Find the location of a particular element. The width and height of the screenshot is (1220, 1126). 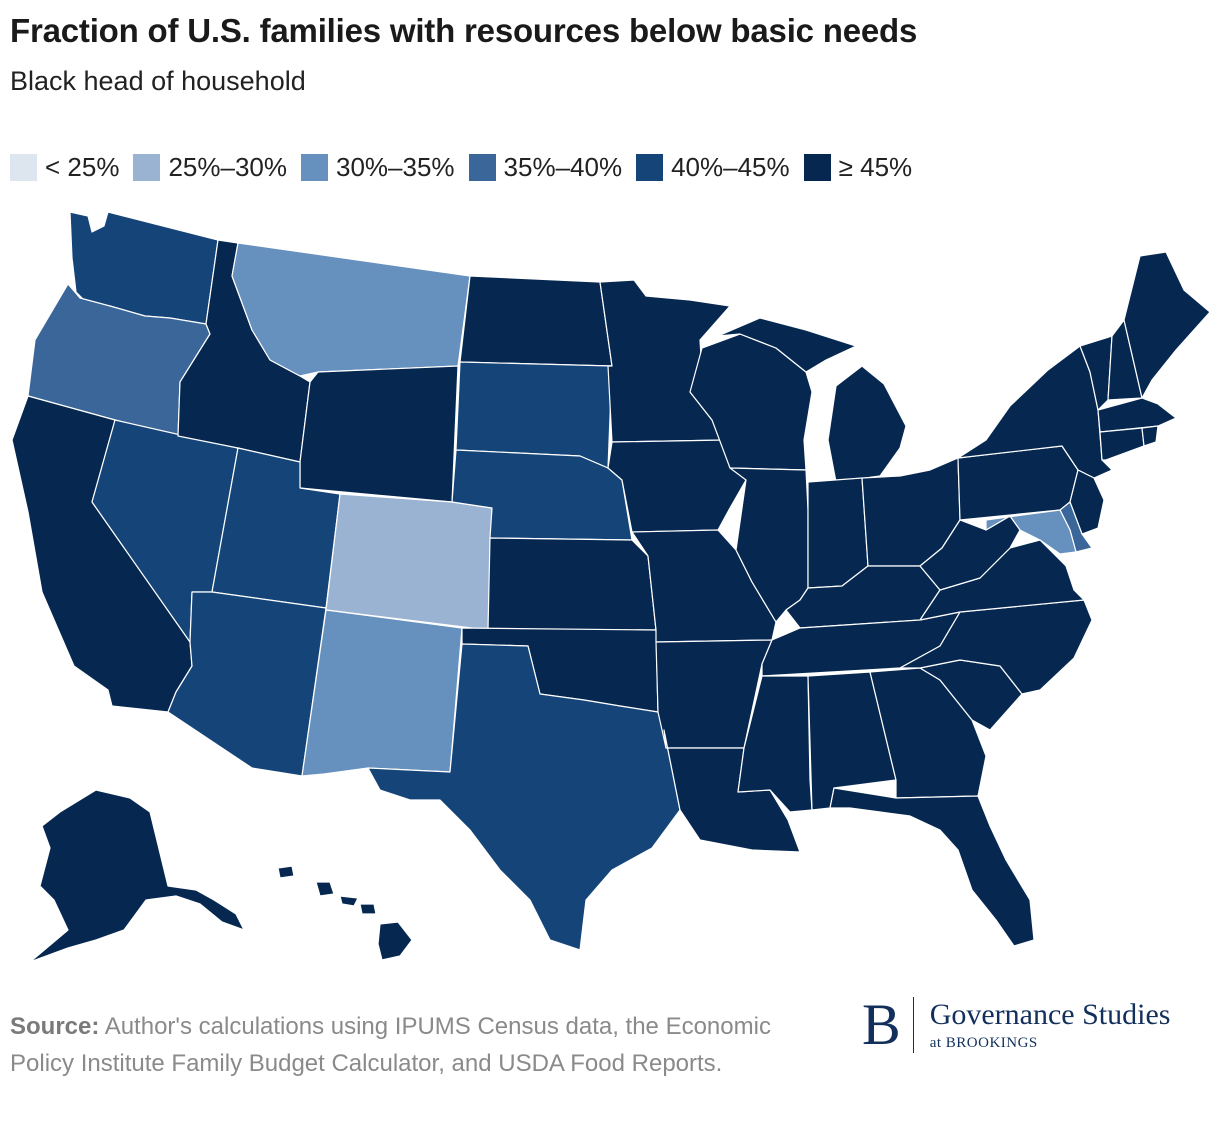

legend-item: 40%–45% is located at coordinates (713, 167).